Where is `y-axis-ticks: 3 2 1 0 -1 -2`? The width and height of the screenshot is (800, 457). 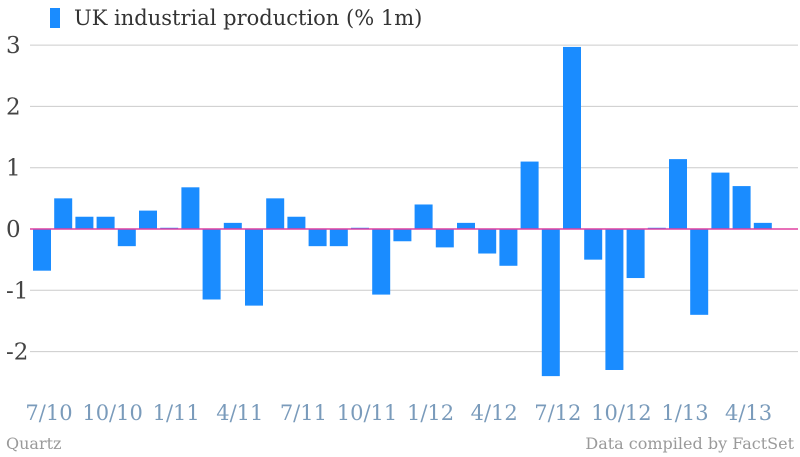
y-axis-ticks: 3 2 1 0 -1 -2 is located at coordinates (17, 199).